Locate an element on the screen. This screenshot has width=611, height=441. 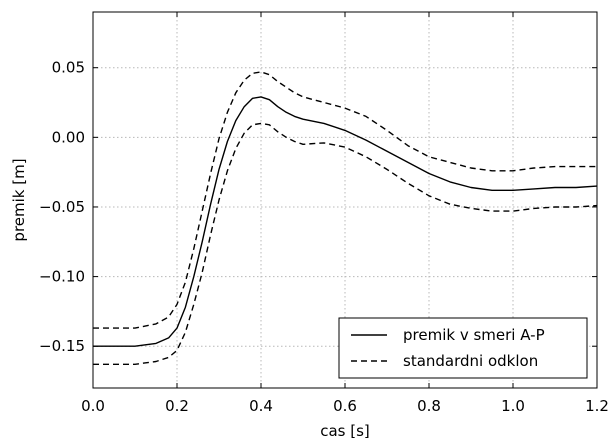
y-tick-label: −0.15 is located at coordinates (62, 346).